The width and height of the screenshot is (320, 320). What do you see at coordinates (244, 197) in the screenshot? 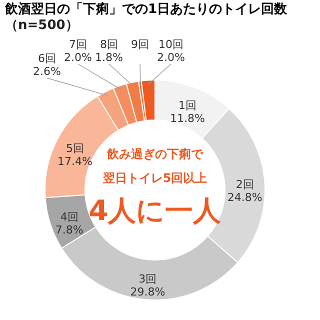
I see `data-label: 24.8%` at bounding box center [244, 197].